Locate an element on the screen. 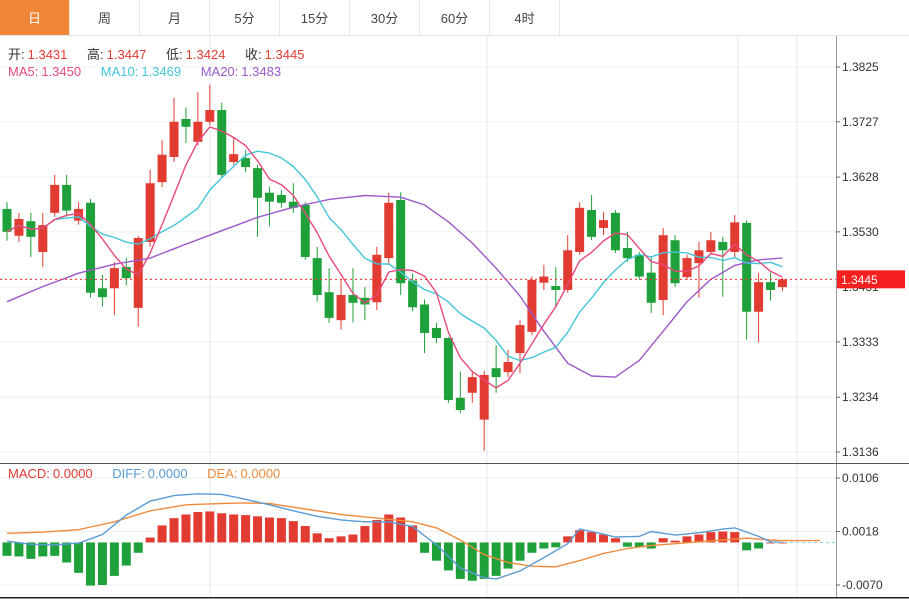 Image resolution: width=909 pixels, height=599 pixels. macd-axis-label: 0.0106 is located at coordinates (860, 478).